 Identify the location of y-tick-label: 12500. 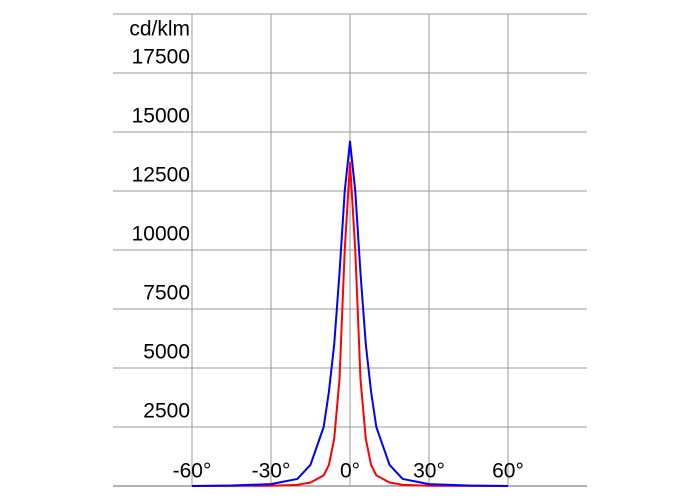
(161, 175).